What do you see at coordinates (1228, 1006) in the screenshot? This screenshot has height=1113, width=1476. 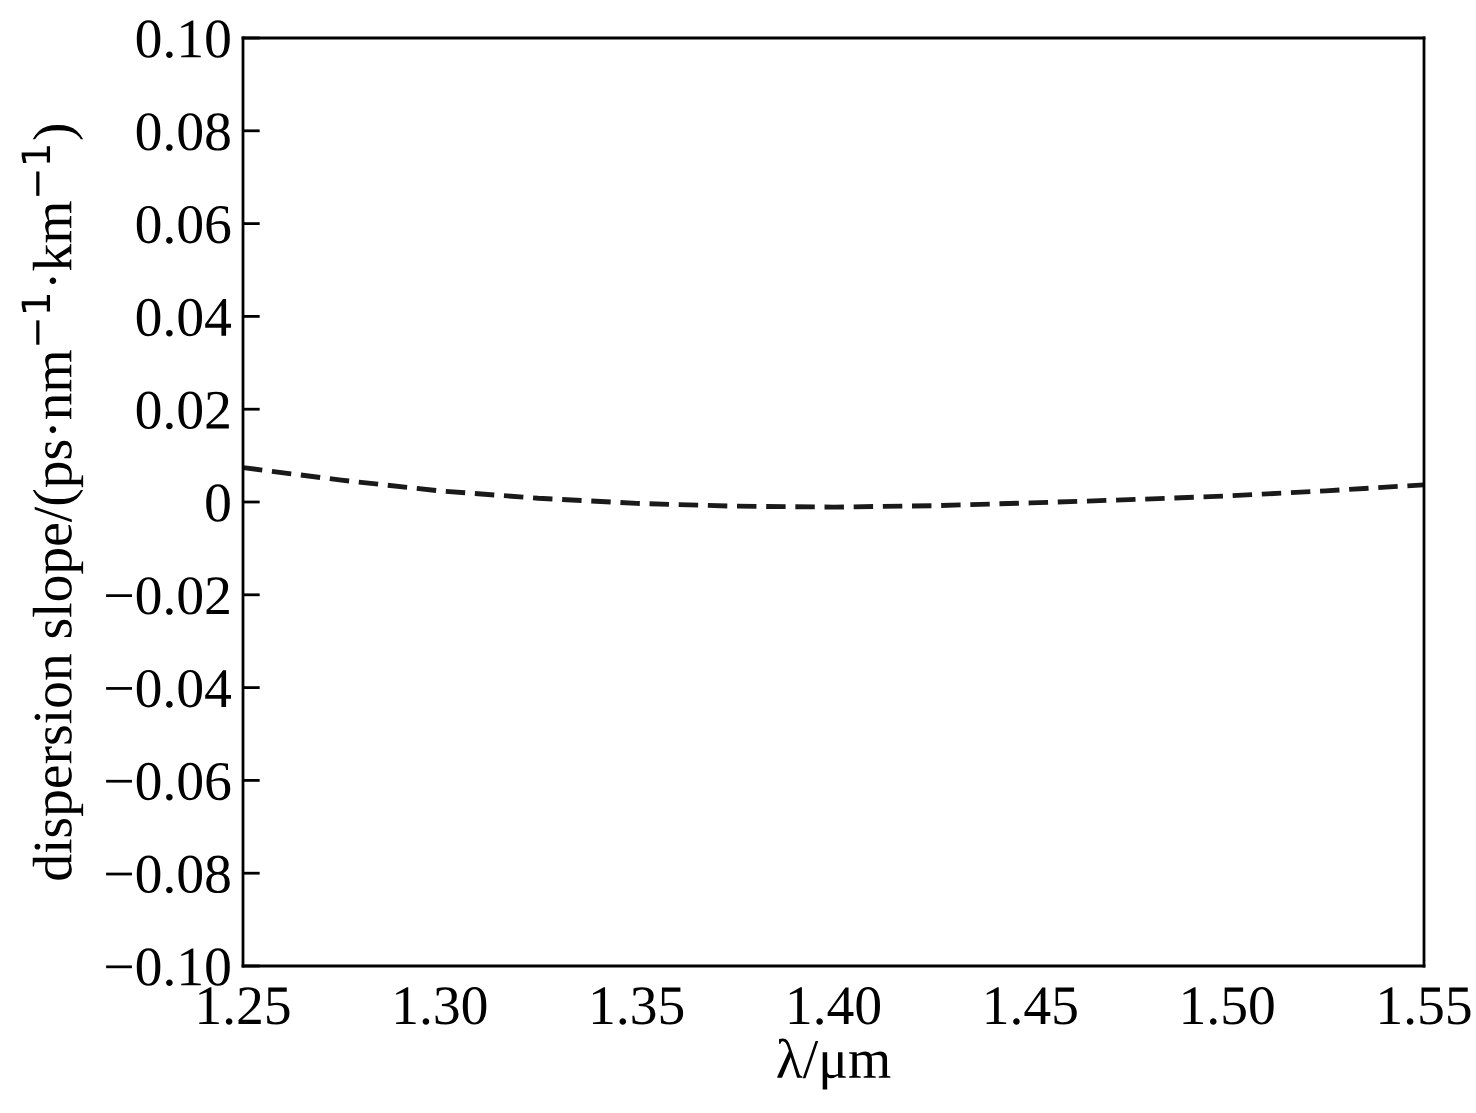 I see `x-tick-label: 1.50` at bounding box center [1228, 1006].